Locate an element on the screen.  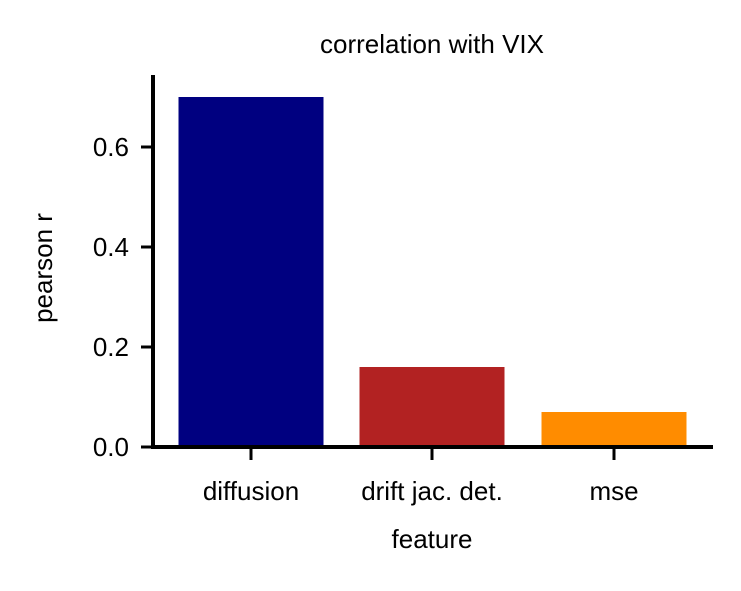
y-tick-label: 0.2 is located at coordinates (111, 347).